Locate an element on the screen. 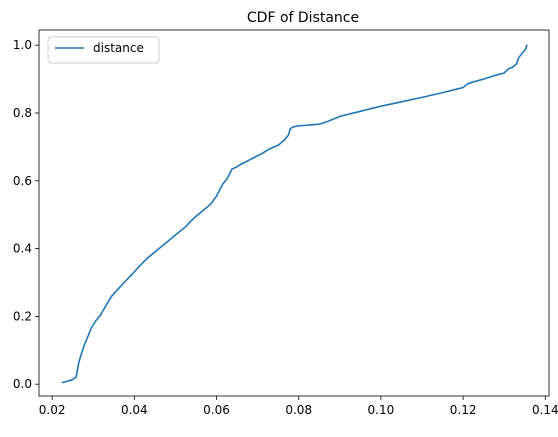  legend-label-distance: distance is located at coordinates (118, 48).